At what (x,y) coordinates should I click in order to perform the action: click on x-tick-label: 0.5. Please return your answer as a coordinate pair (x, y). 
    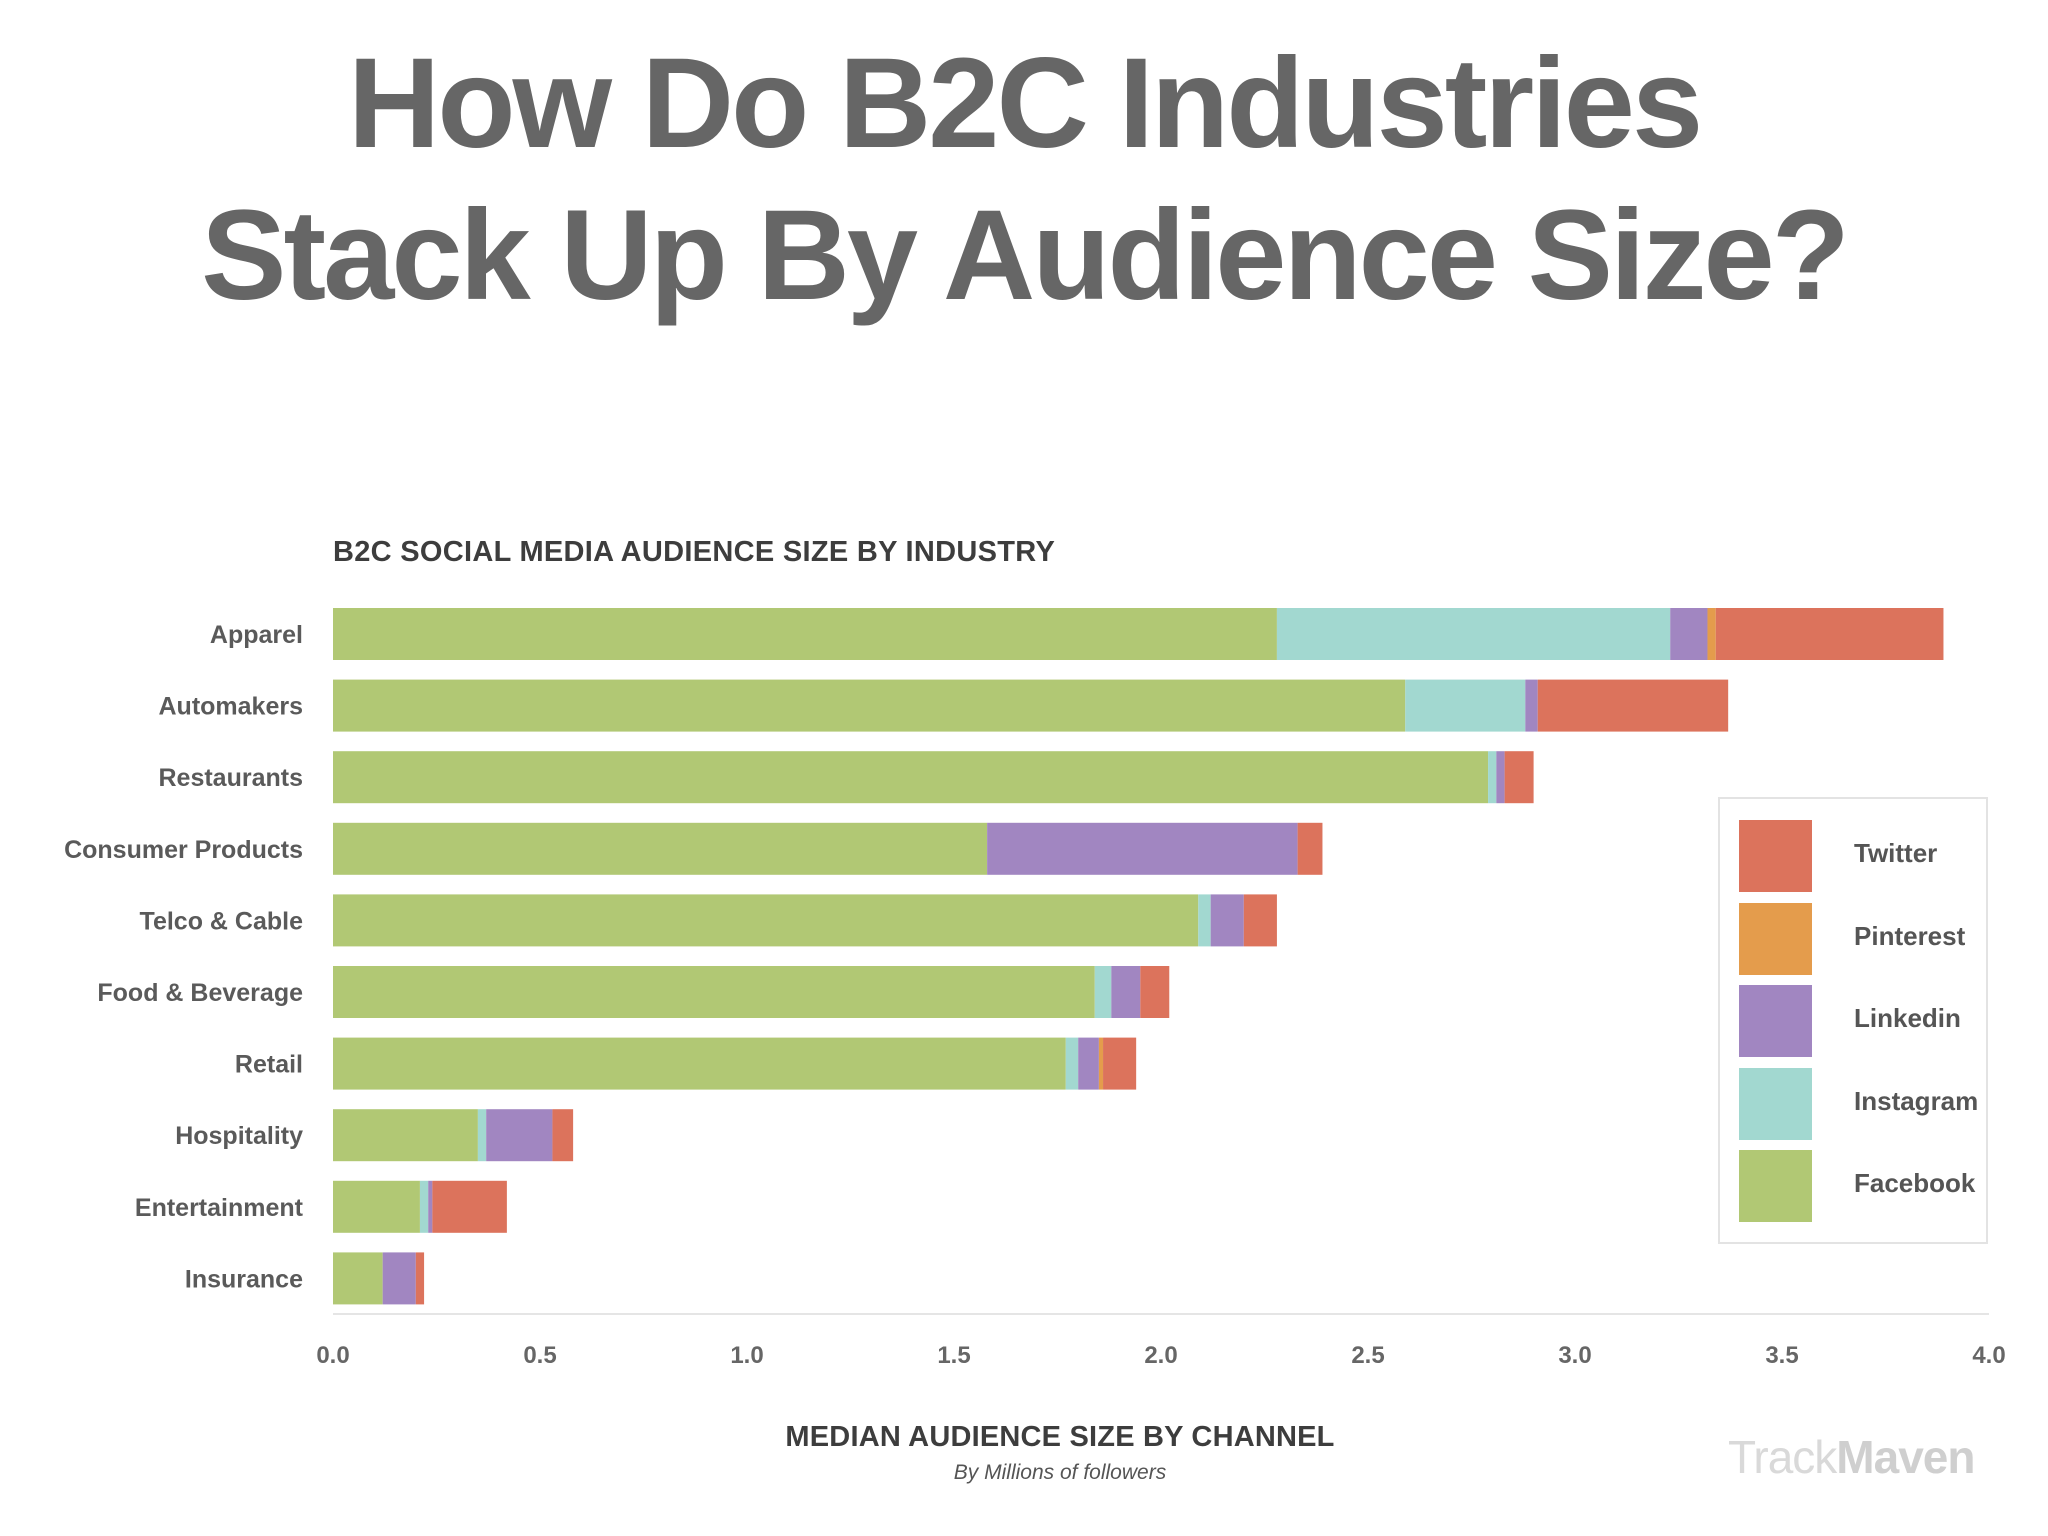
    Looking at the image, I should click on (539, 1355).